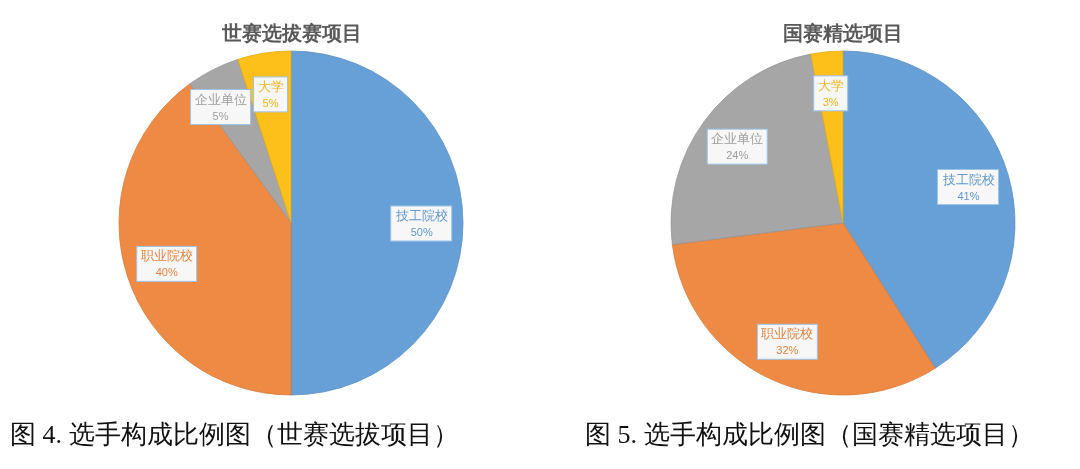  What do you see at coordinates (737, 155) in the screenshot?
I see `data-label: 24%` at bounding box center [737, 155].